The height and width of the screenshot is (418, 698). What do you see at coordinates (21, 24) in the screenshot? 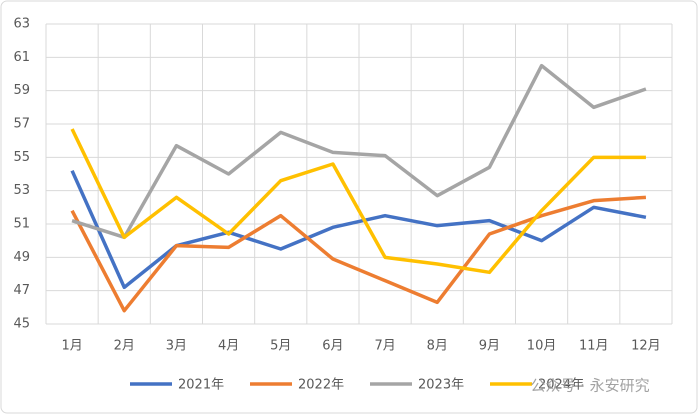
I see `y-tick-label: 63` at bounding box center [21, 24].